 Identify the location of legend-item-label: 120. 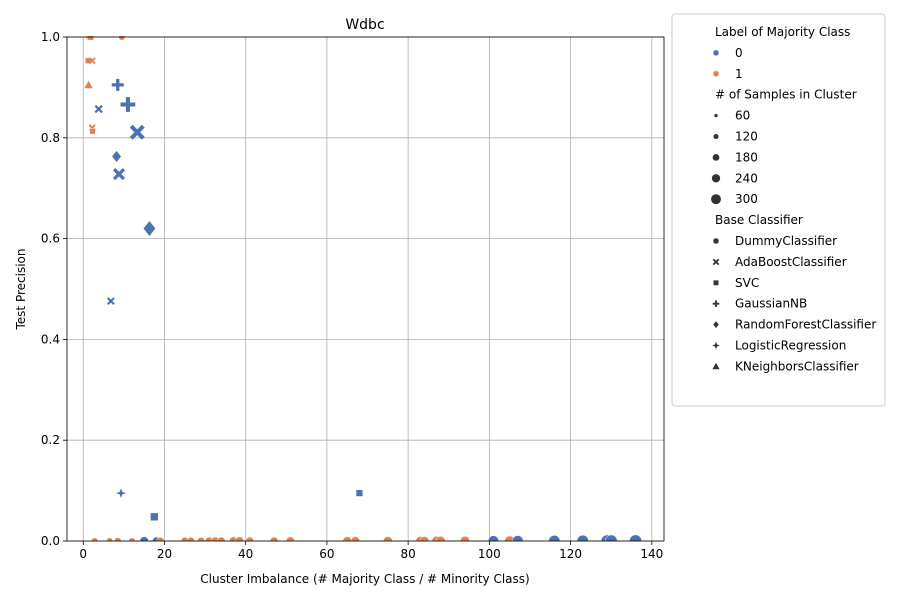
(746, 137).